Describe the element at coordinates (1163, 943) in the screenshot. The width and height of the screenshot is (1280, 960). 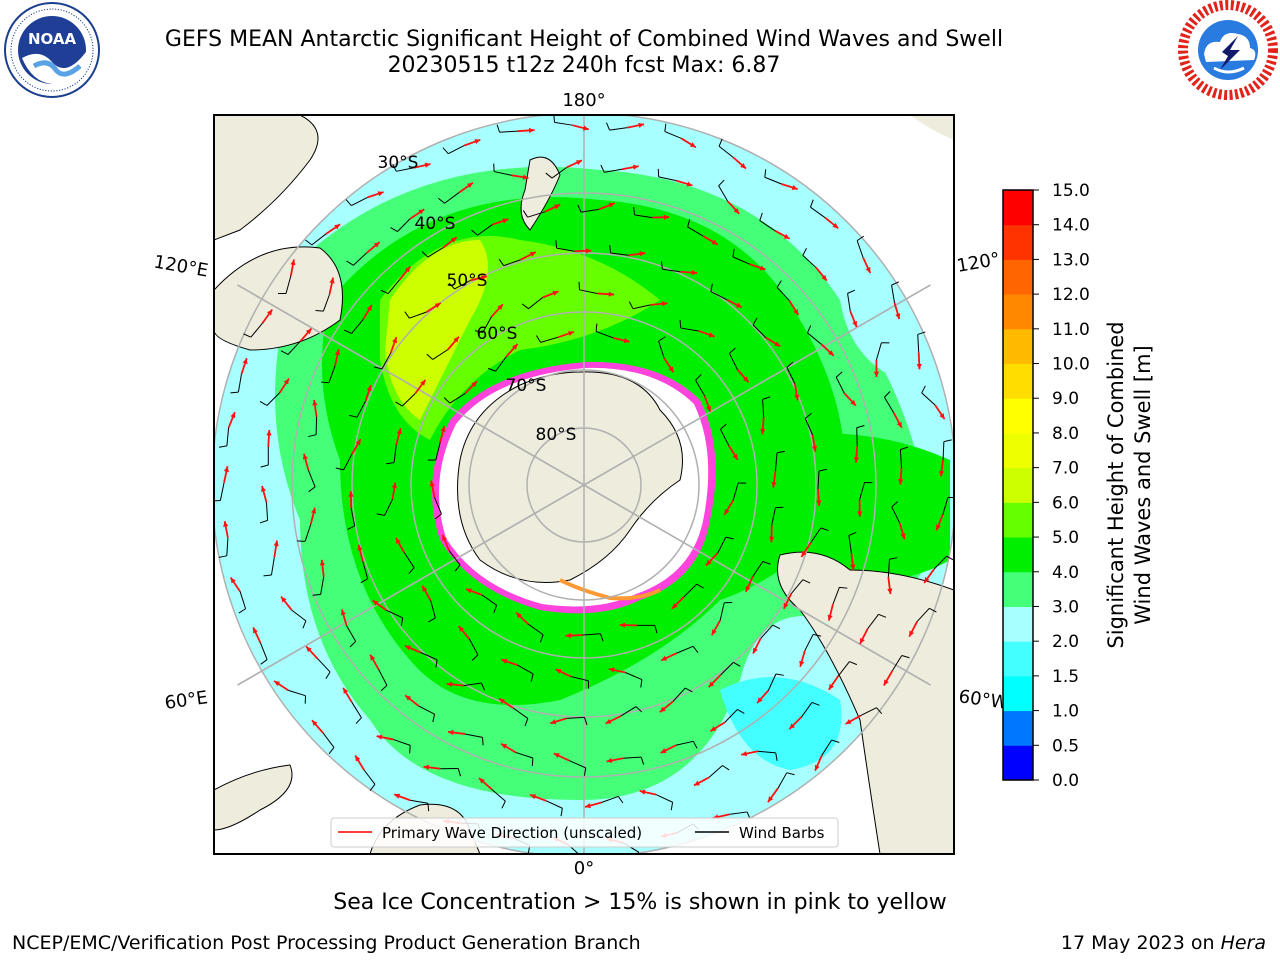
I see `footer-date: 17 May 2023 on Hera` at that location.